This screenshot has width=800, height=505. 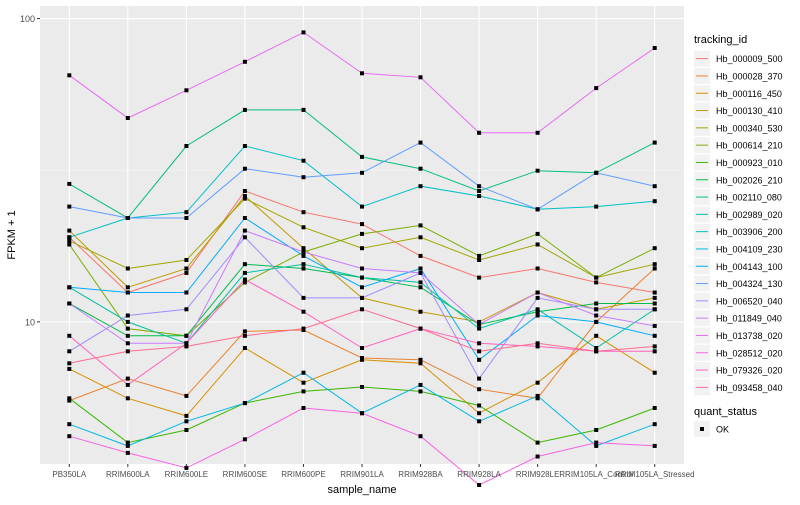 What do you see at coordinates (749, 146) in the screenshot?
I see `legend-item-label: Hb_000614_210` at bounding box center [749, 146].